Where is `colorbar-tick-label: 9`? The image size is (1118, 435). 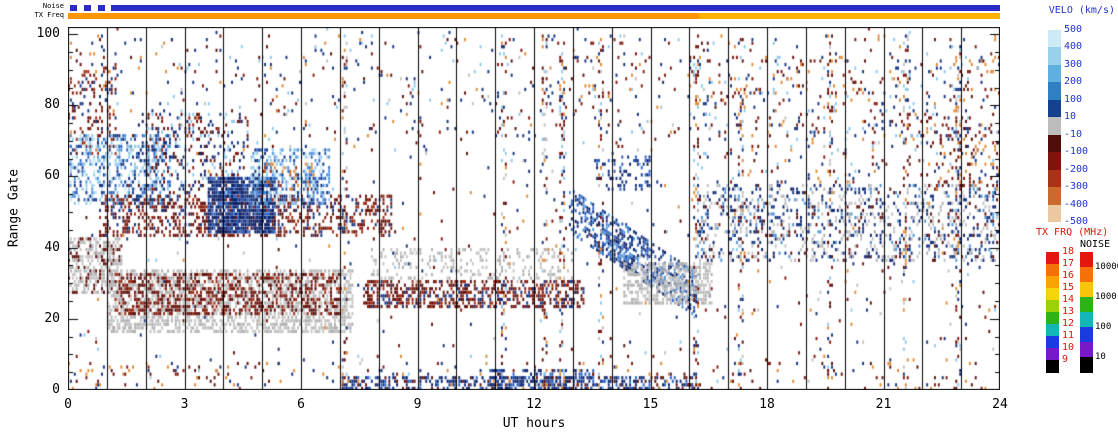
colorbar-tick-label: 9 is located at coordinates (1065, 359).